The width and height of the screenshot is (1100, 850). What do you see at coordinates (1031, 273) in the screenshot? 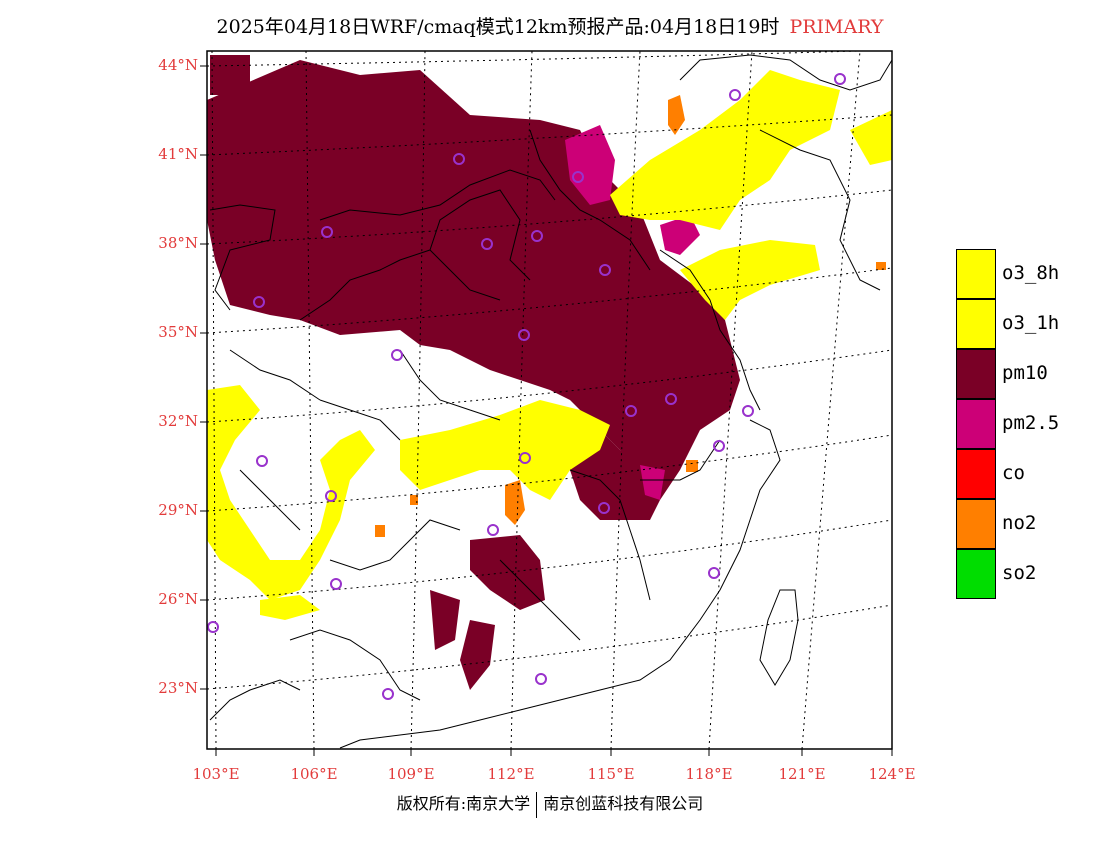
I see `legend-label: o3_8h` at bounding box center [1031, 273].